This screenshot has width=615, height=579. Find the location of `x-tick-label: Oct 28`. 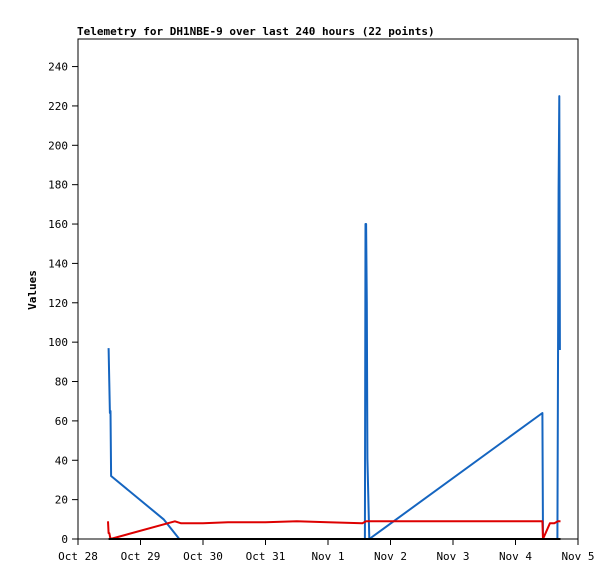

x-tick-label: Oct 28 is located at coordinates (78, 556).